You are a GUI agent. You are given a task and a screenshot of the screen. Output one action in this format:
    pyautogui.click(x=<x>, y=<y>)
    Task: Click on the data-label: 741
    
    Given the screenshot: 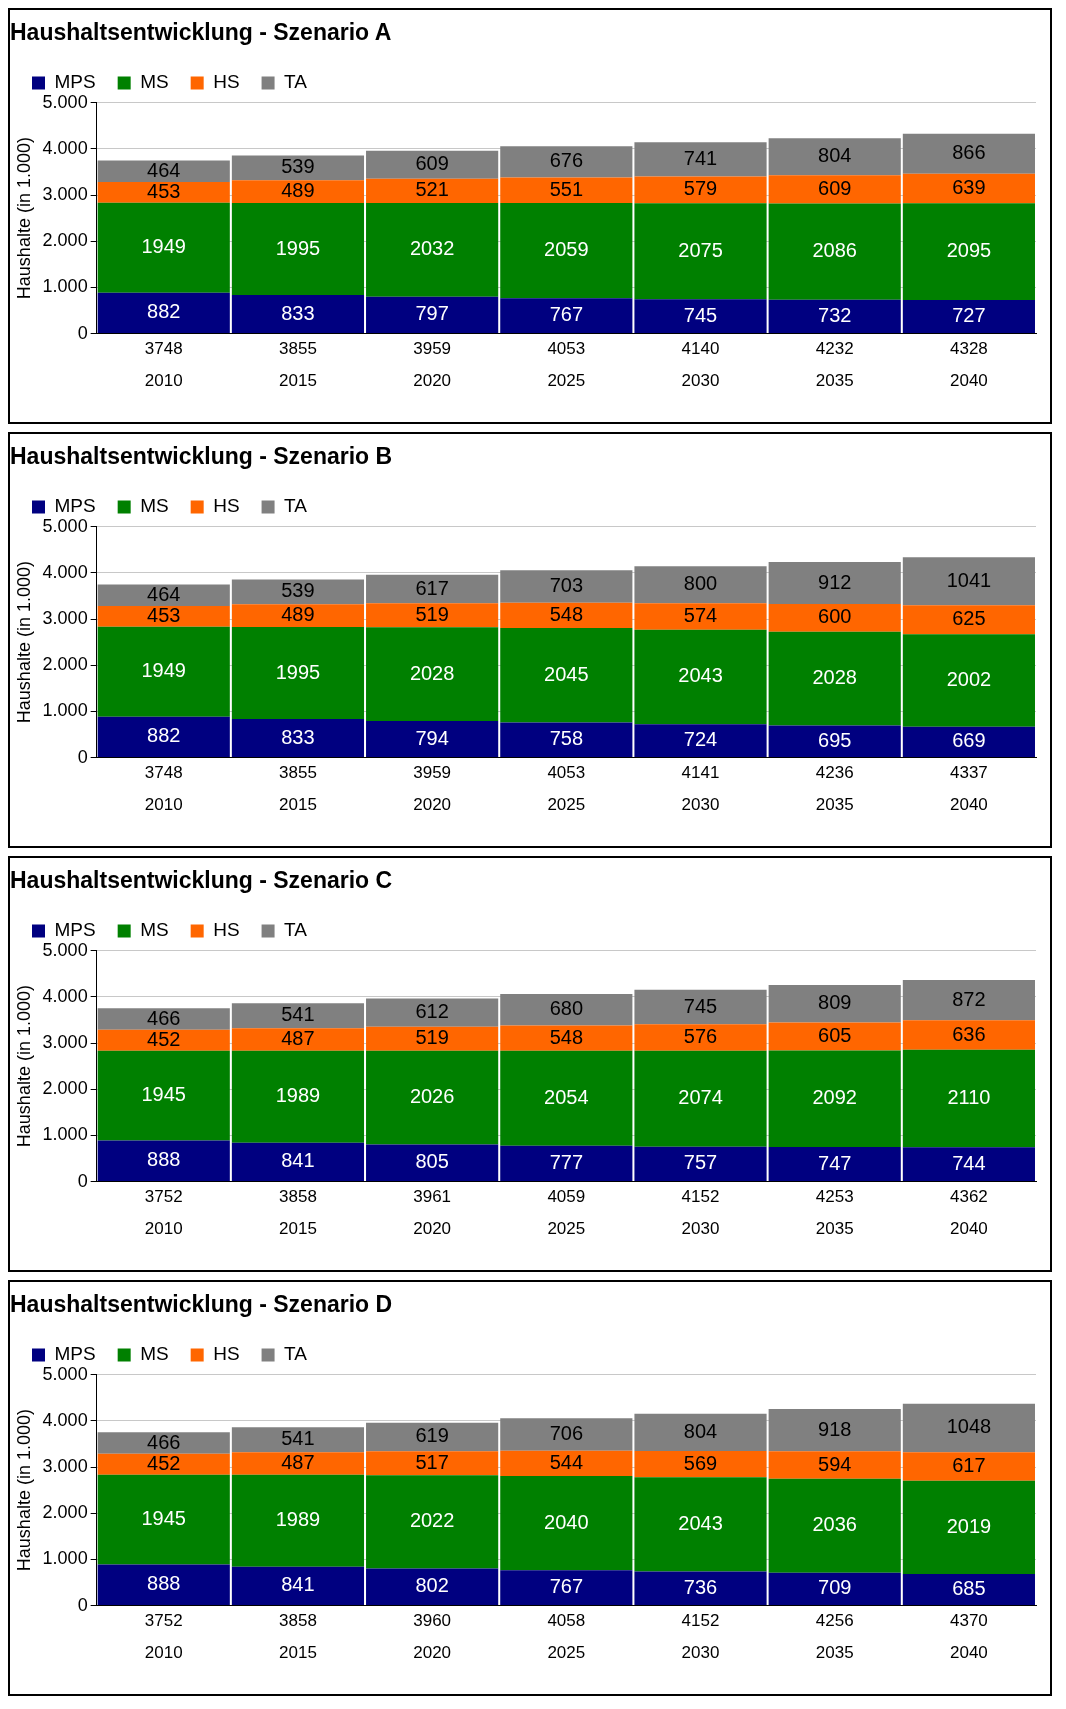 What is the action you would take?
    pyautogui.click(x=700, y=157)
    